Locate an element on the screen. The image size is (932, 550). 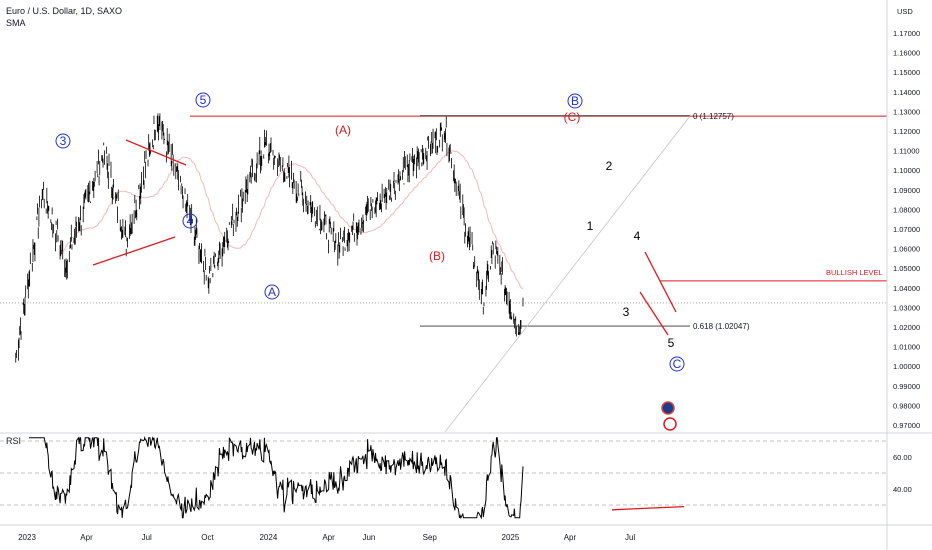
rsi-divergence-line is located at coordinates (648, 508).